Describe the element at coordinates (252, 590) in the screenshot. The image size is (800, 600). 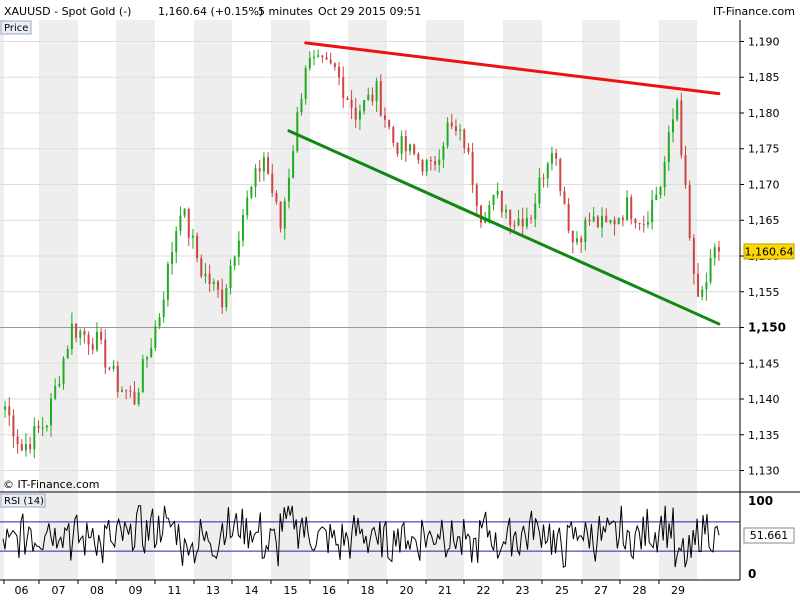
I see `time-tick-label: 14` at that location.